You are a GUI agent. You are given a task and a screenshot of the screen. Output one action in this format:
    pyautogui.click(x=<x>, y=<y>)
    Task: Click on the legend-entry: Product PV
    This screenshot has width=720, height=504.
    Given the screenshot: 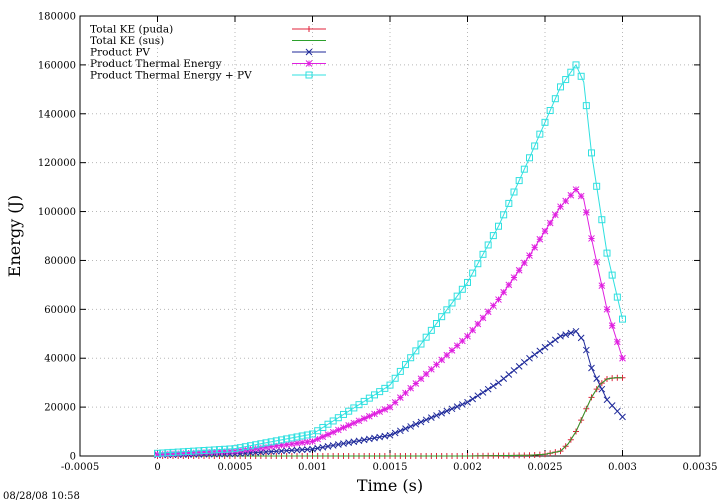 What is the action you would take?
    pyautogui.click(x=208, y=53)
    